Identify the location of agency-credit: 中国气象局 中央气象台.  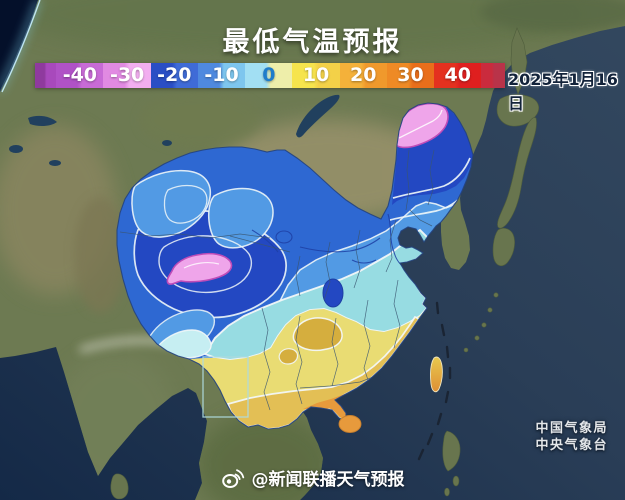
(571, 437).